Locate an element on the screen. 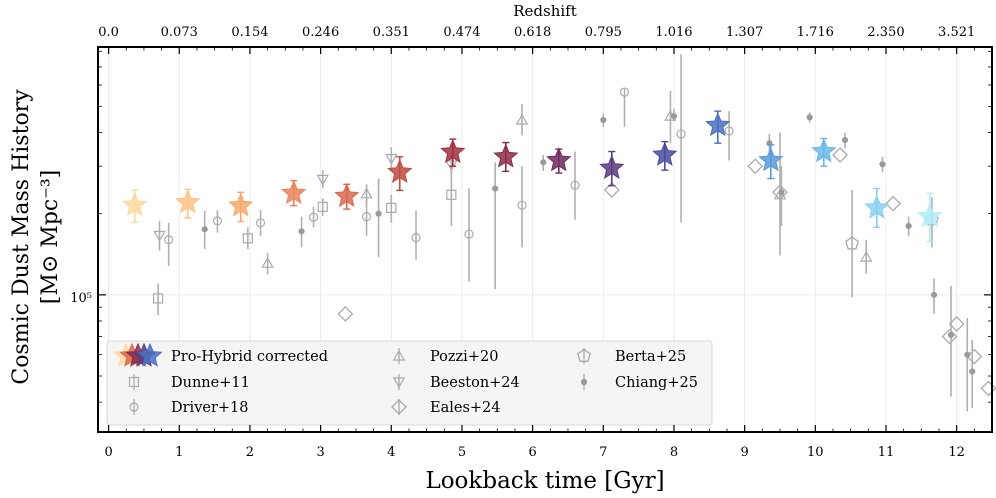  legend-triangle-up-marker is located at coordinates (399, 355).